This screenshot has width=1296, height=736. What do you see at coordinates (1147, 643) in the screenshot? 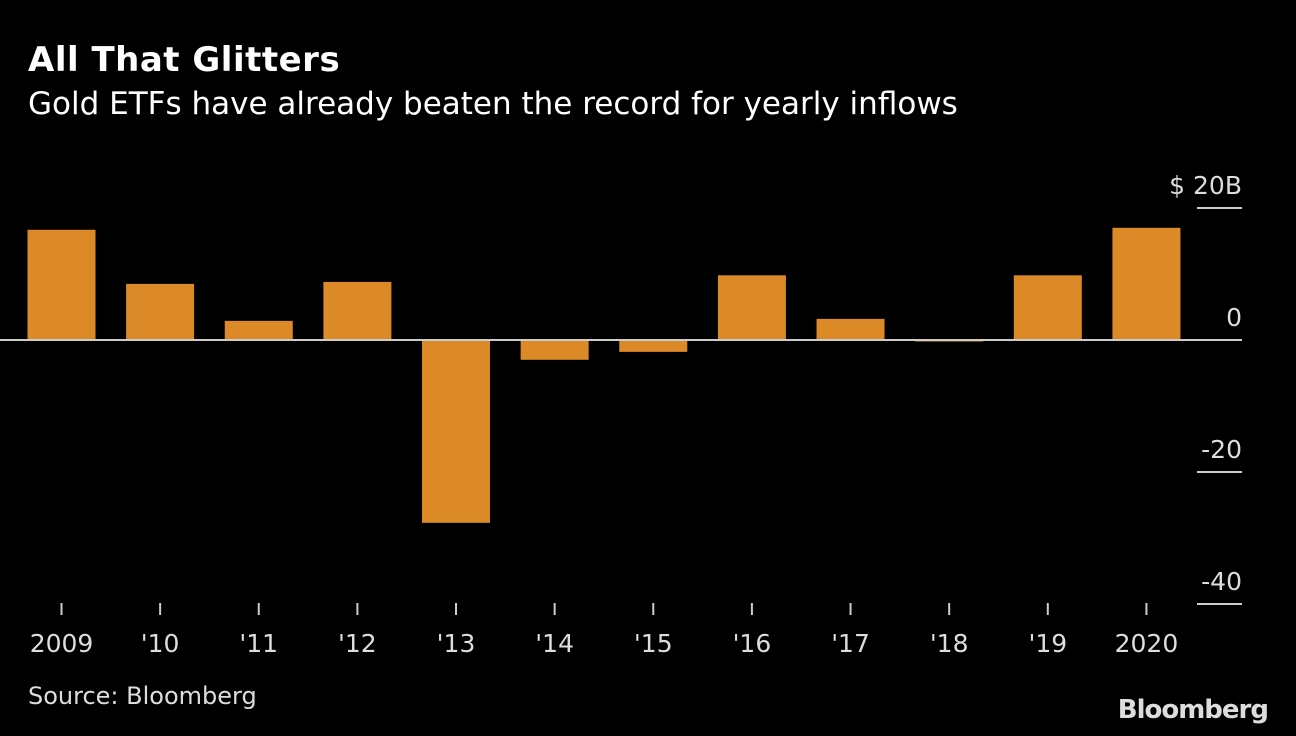
I see `x-tick-label: 2020` at bounding box center [1147, 643].